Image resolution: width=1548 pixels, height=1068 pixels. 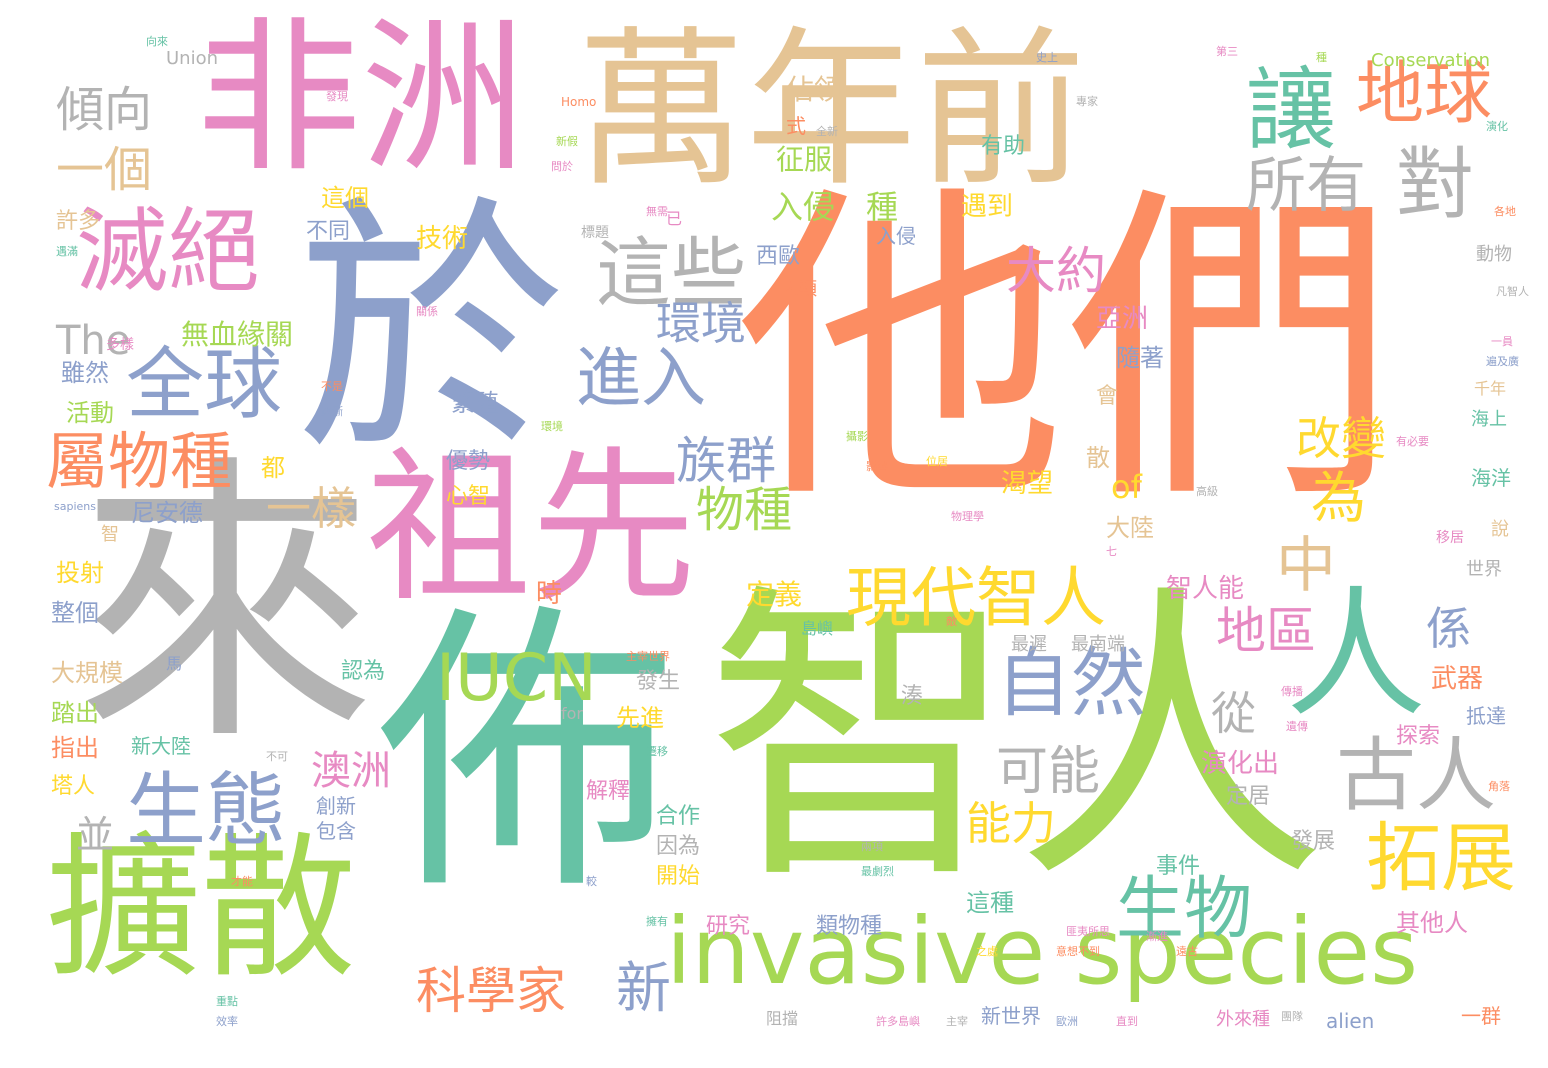 I want to click on cloud-word: 會, so click(x=1107, y=396).